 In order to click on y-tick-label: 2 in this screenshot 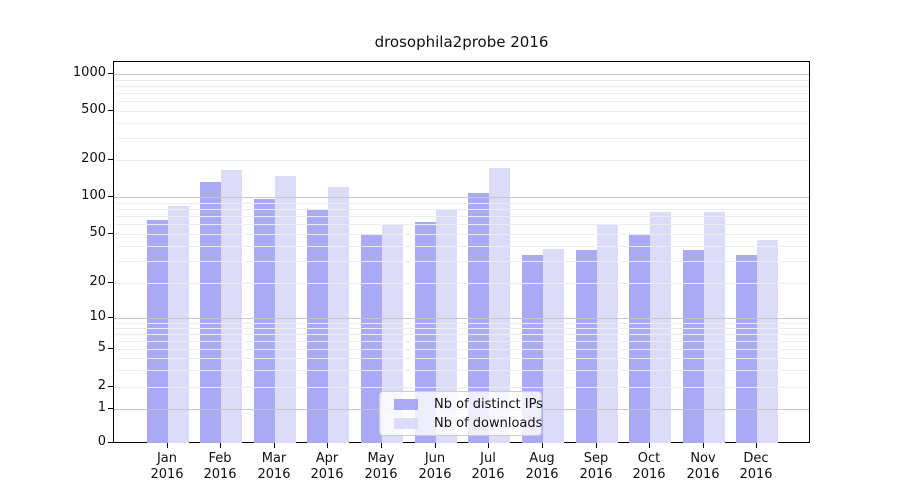, I will do `click(101, 385)`.